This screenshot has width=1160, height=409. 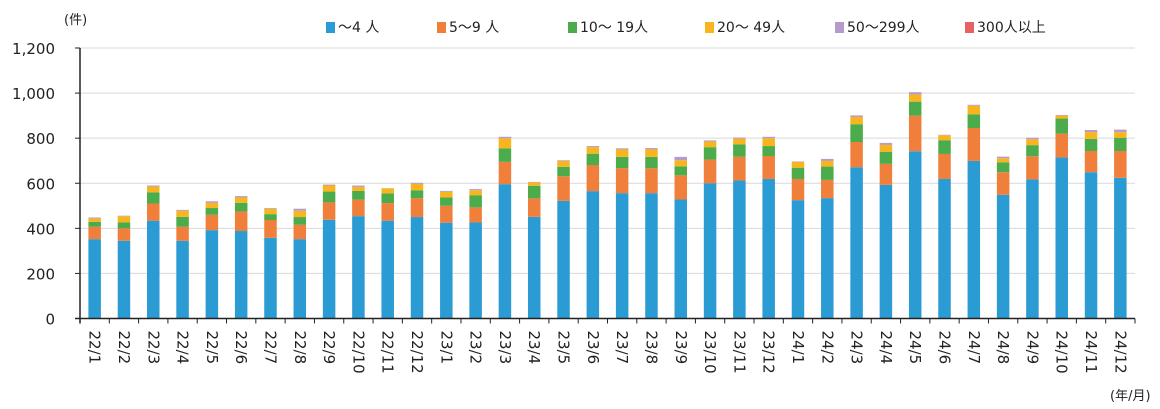 I want to click on x-tick-label: 24/8, so click(x=1003, y=348).